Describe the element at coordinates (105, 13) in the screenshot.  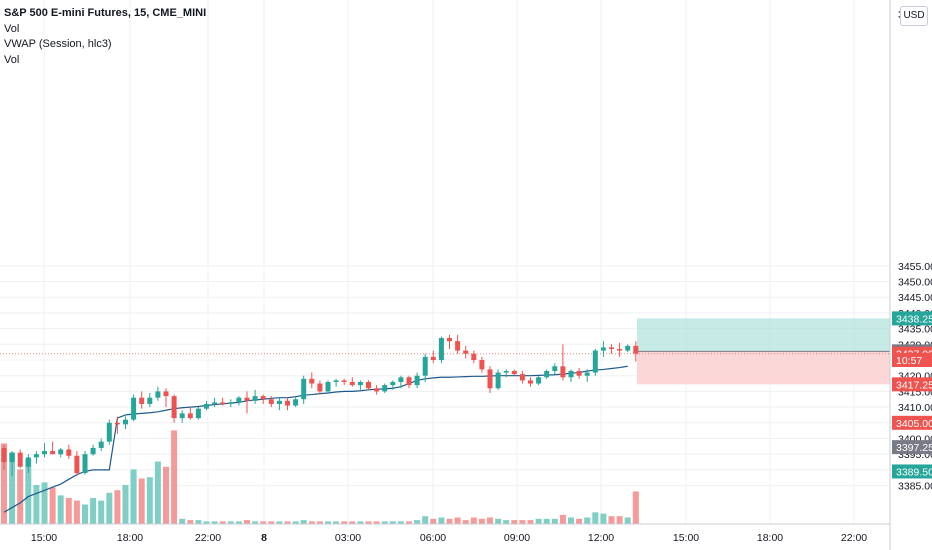
I see `symbol-title: S&P 500 E-mini Futures, 15, CME_MINI` at that location.